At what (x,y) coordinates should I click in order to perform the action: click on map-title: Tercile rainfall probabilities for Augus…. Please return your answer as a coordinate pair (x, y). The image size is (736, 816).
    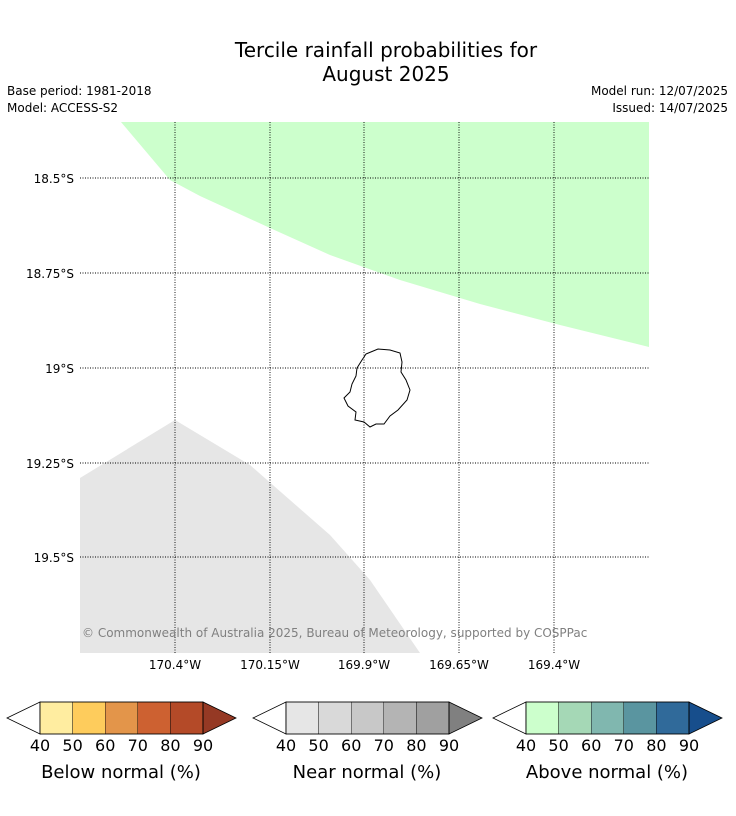
    Looking at the image, I should click on (368, 62).